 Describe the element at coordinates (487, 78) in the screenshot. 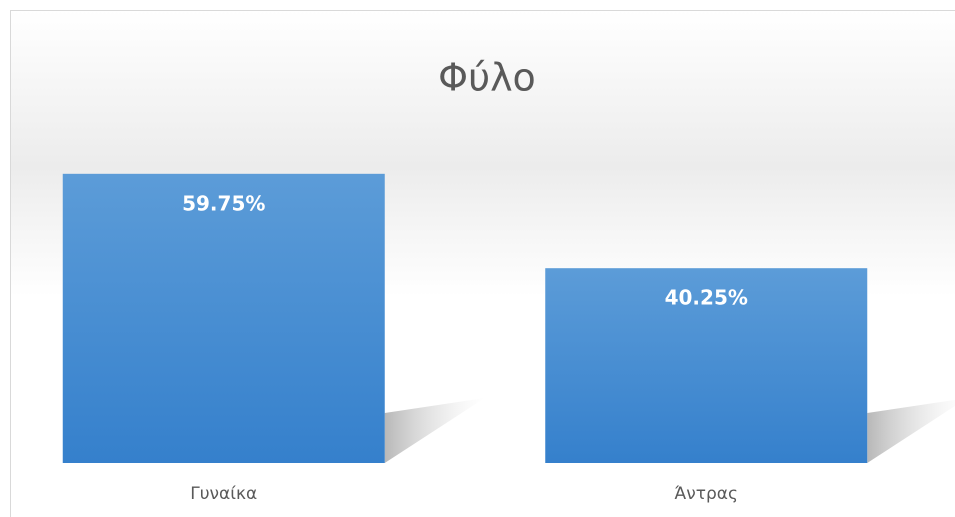

I see `chart-title: Φύλο` at that location.